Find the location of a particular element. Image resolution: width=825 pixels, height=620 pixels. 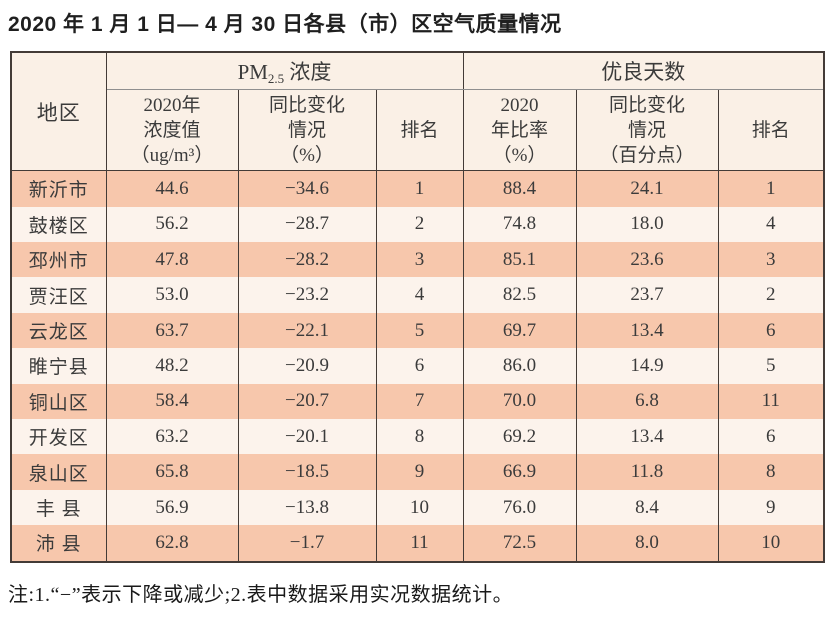

region-cell: 泉山区 is located at coordinates (58, 472).